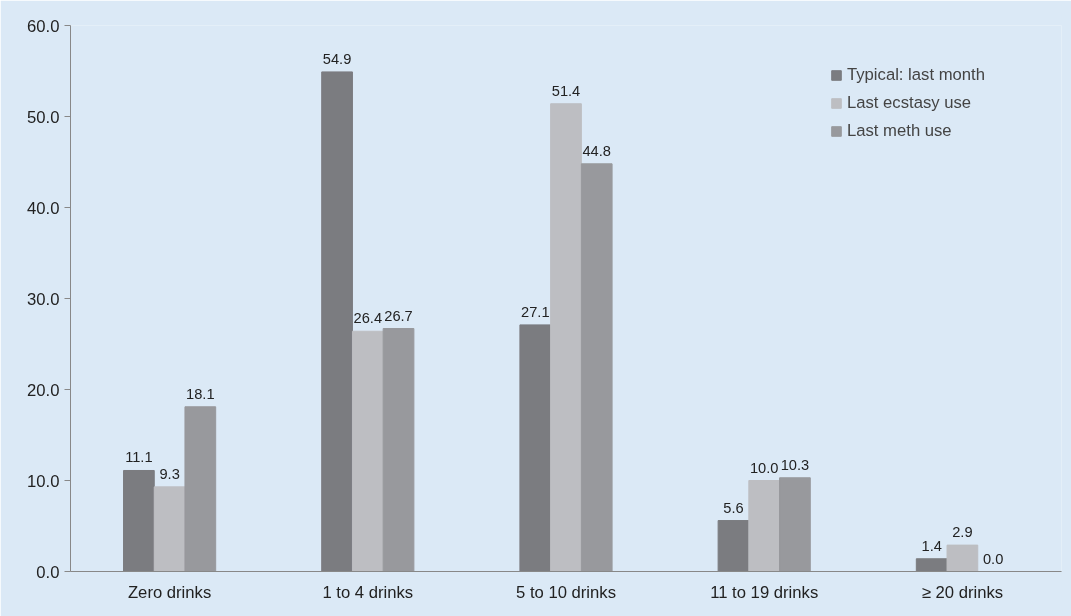 This screenshot has height=616, width=1071. I want to click on y-tick-label: 60.0, so click(43, 26).